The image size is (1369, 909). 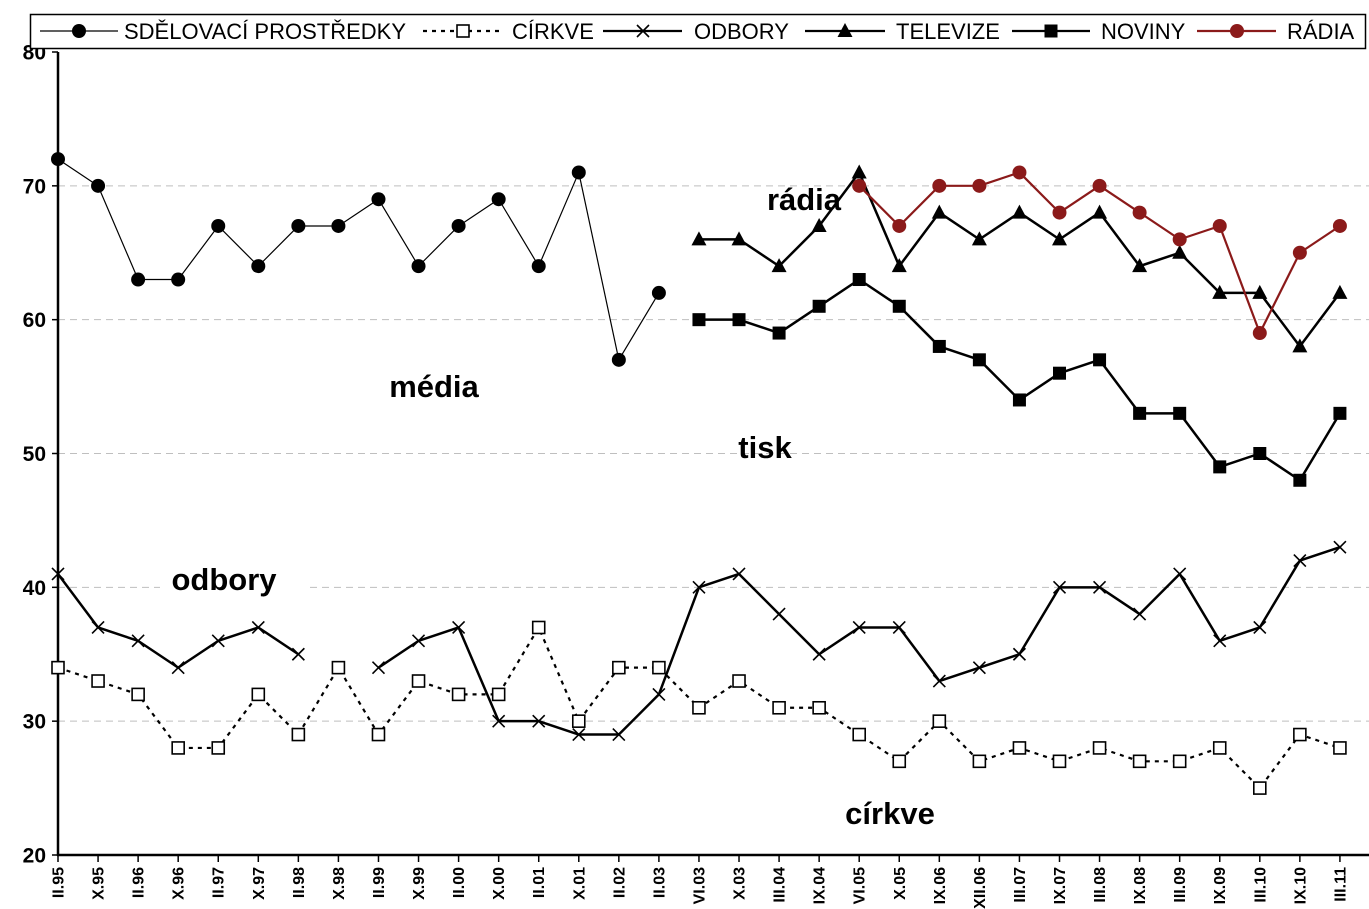 What do you see at coordinates (339, 883) in the screenshot?
I see `x-tick-label: X.98` at bounding box center [339, 883].